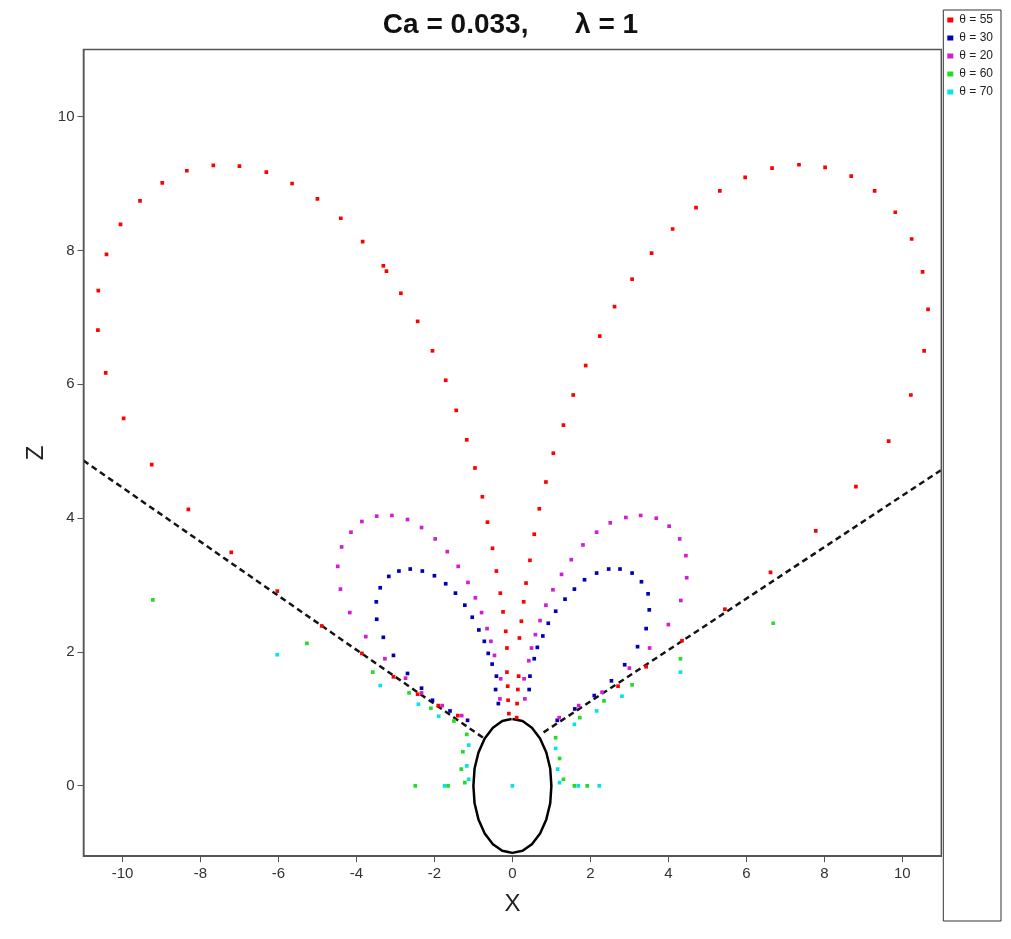 This screenshot has width=1011, height=939. I want to click on legend-label: θ = 55, so click(976, 19).